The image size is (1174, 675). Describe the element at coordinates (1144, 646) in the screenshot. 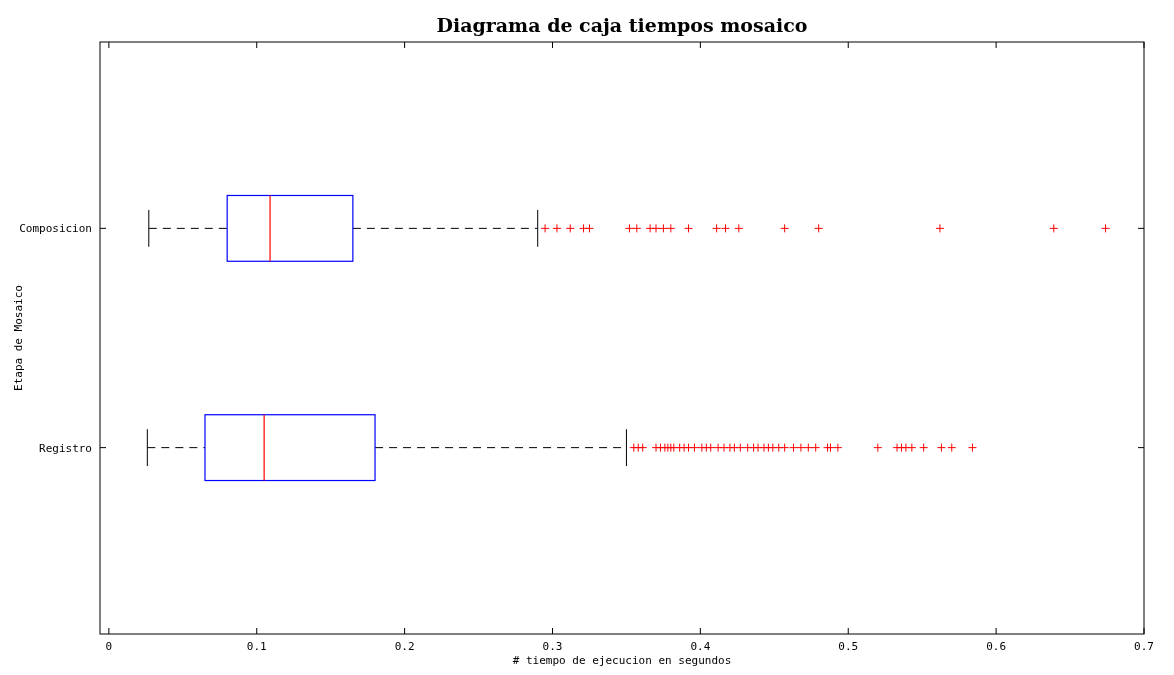

I see `x-tick-label: 0.7` at that location.